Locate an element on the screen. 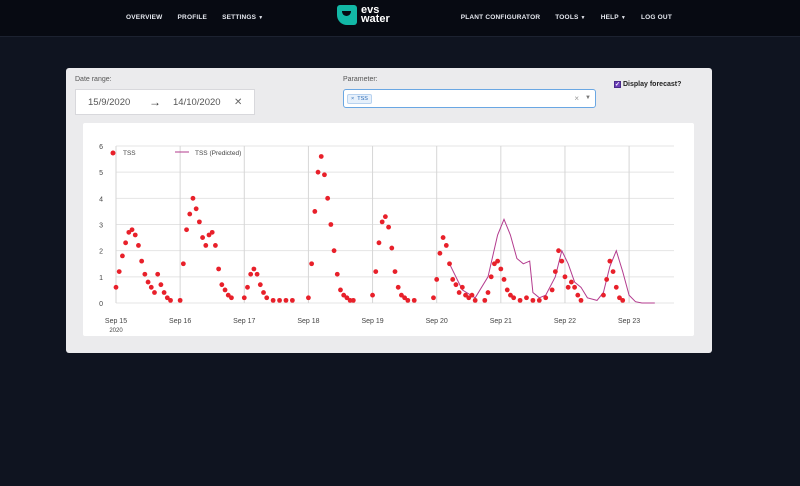 The width and height of the screenshot is (800, 486). nav-right-group: PLANT CONFIGURATOR TOOLS ▼ HELP ▼ LOG OUT is located at coordinates (566, 17).